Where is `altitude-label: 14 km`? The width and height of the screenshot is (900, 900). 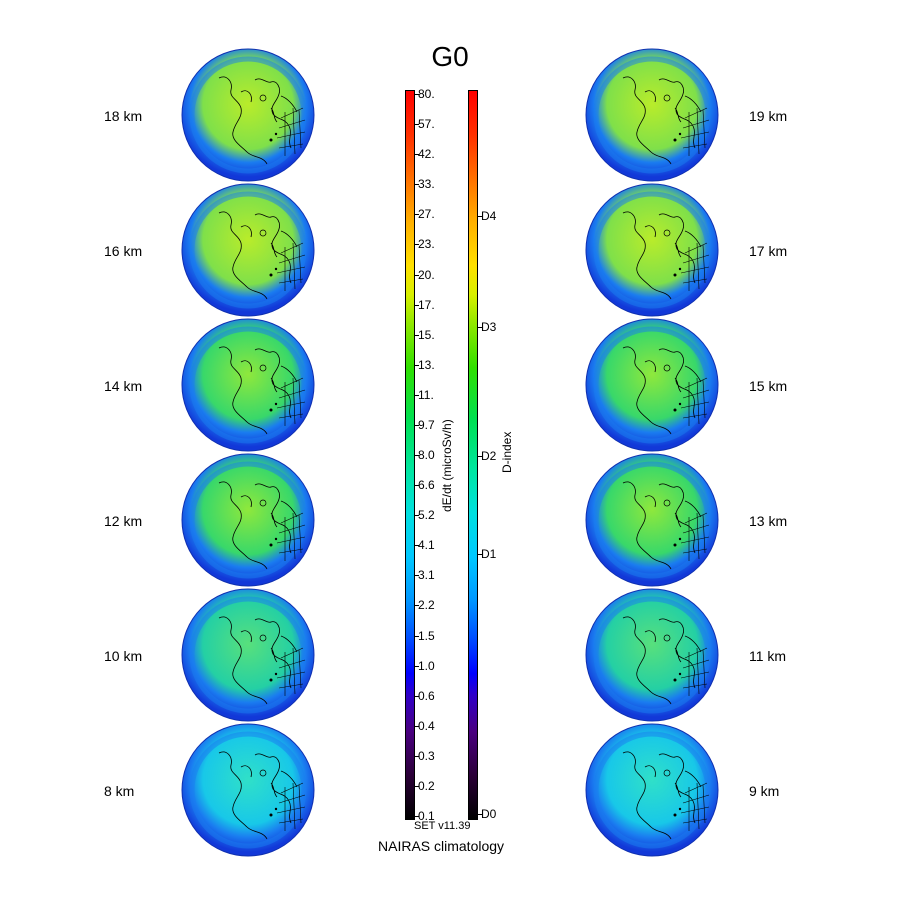
altitude-label: 14 km is located at coordinates (123, 386).